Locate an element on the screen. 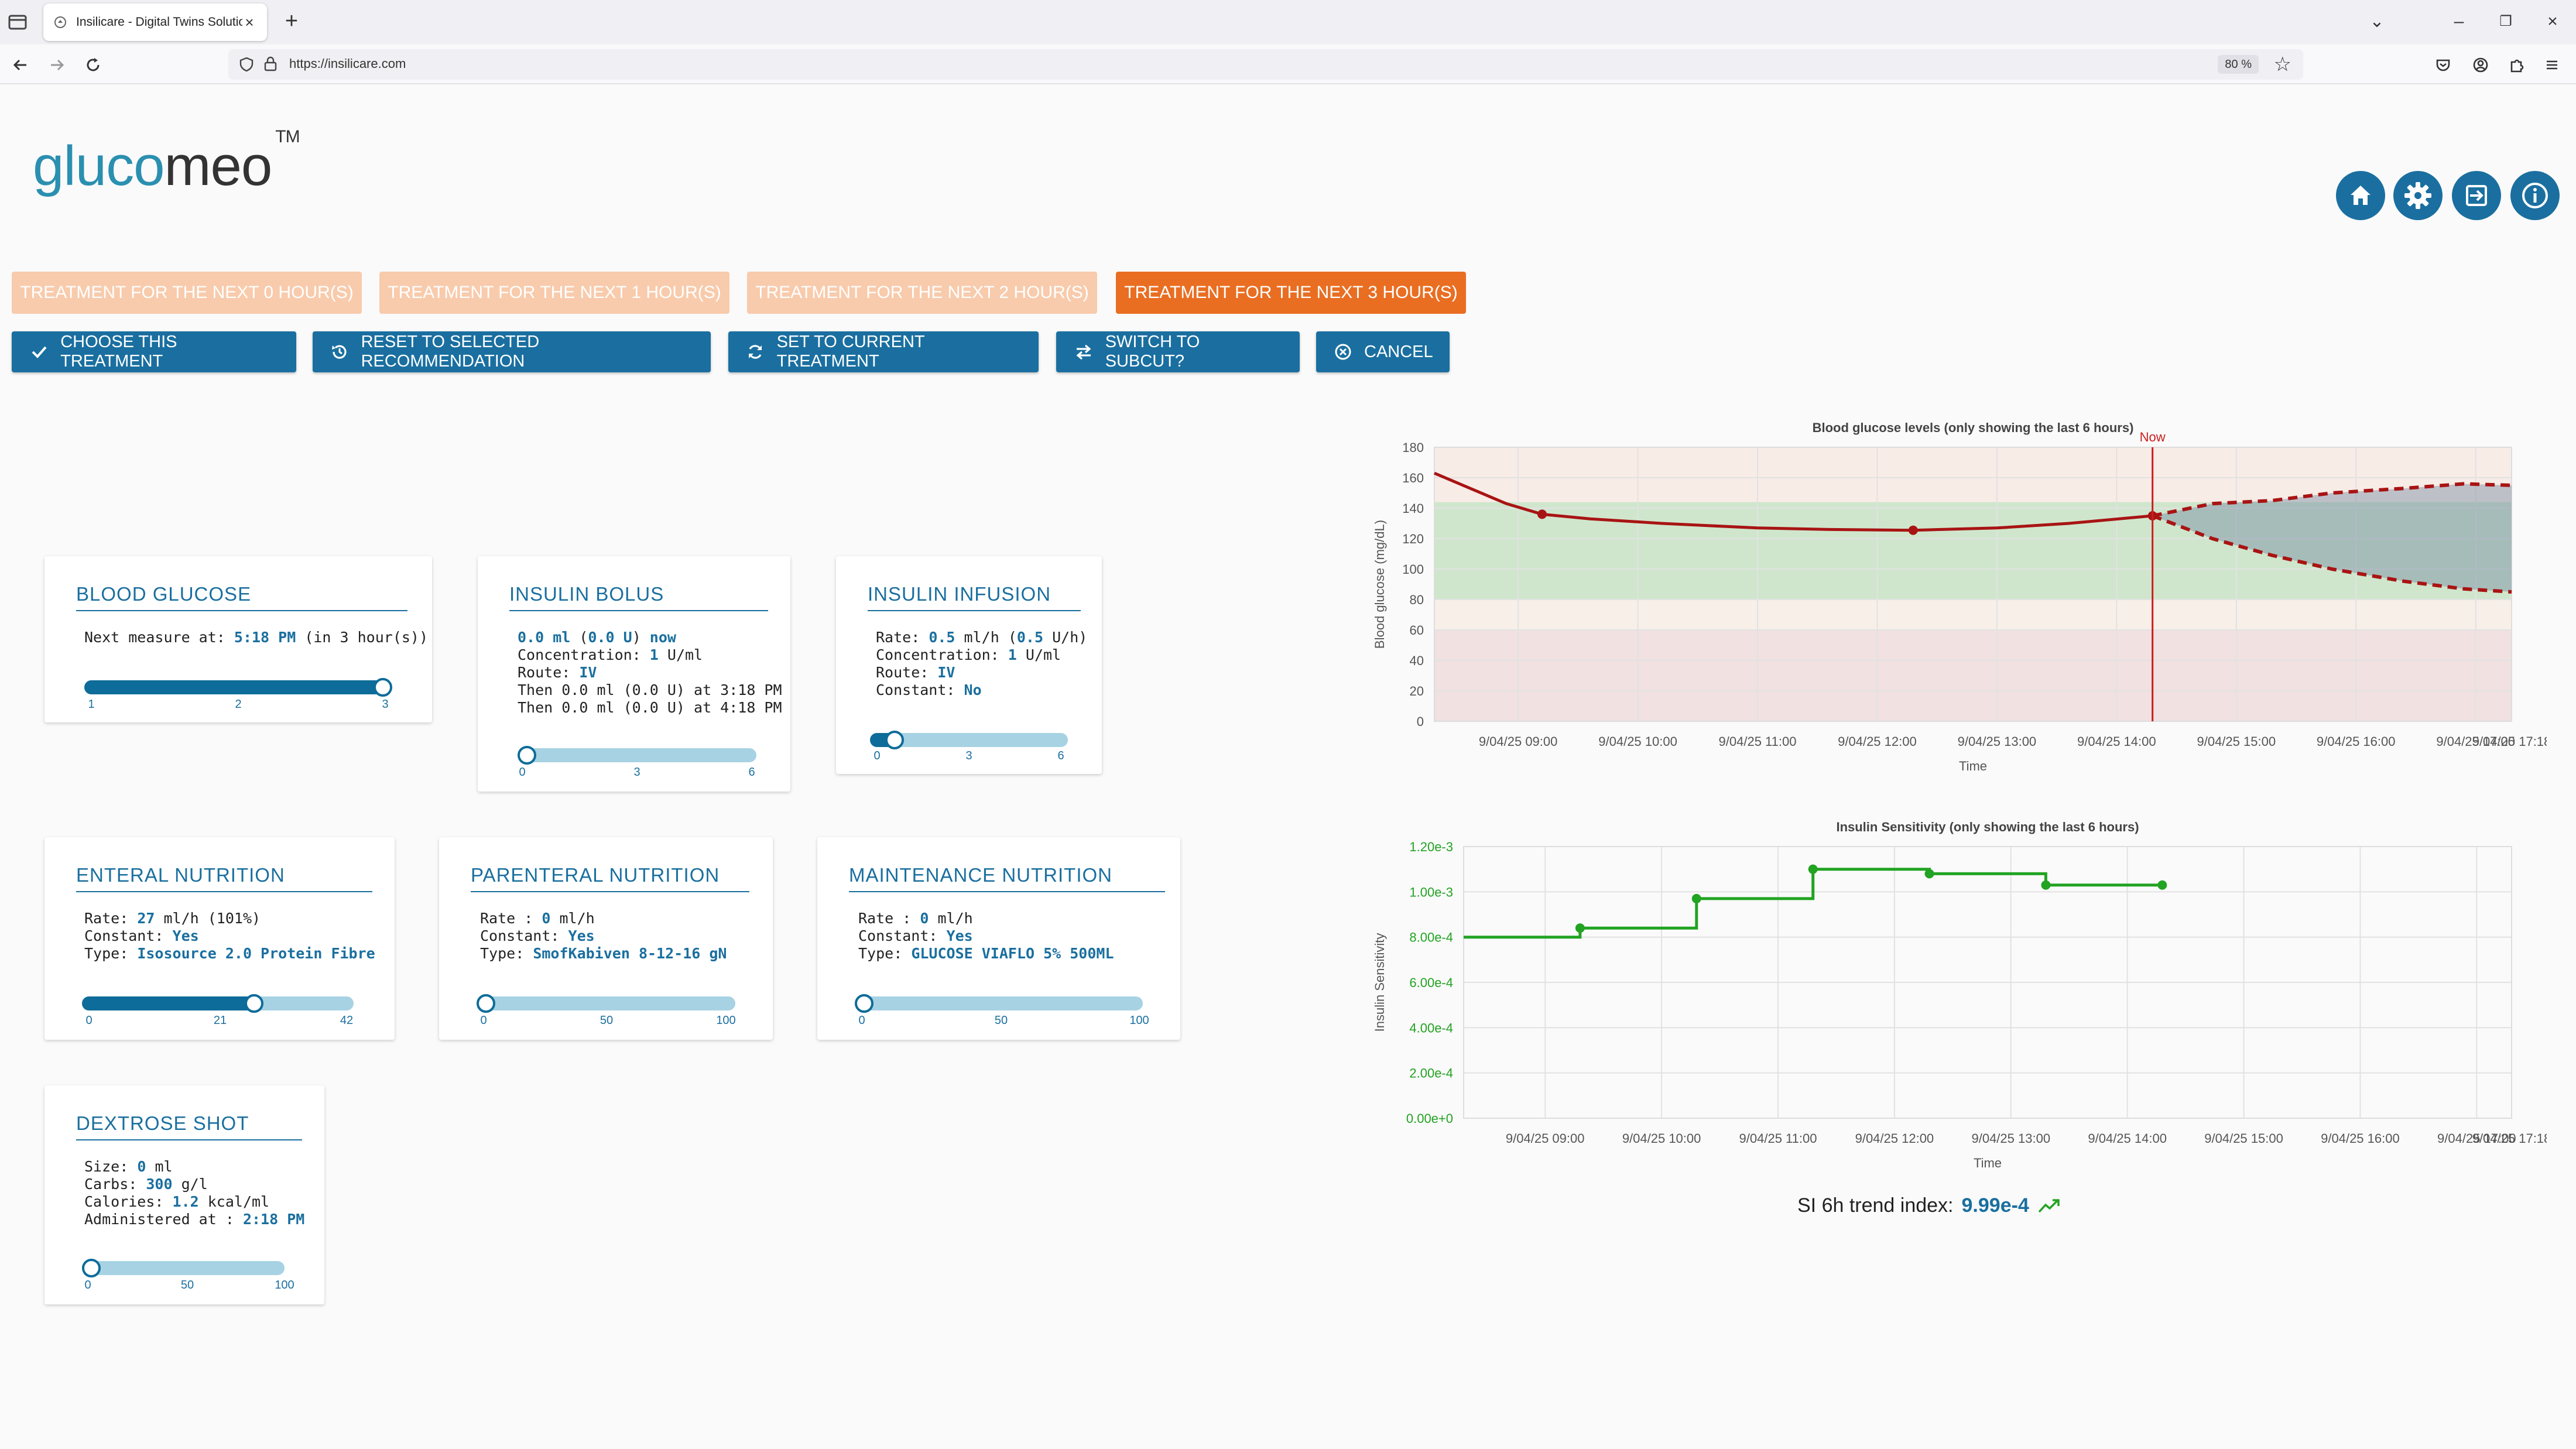 The height and width of the screenshot is (1449, 2576). menu-icon is located at coordinates (2552, 65).